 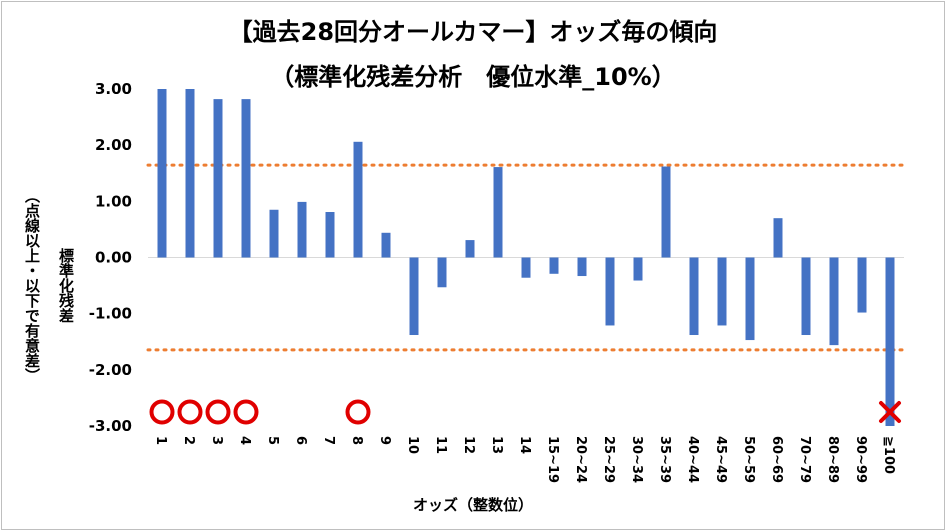 I want to click on x-tick-label: 1, so click(x=160, y=440).